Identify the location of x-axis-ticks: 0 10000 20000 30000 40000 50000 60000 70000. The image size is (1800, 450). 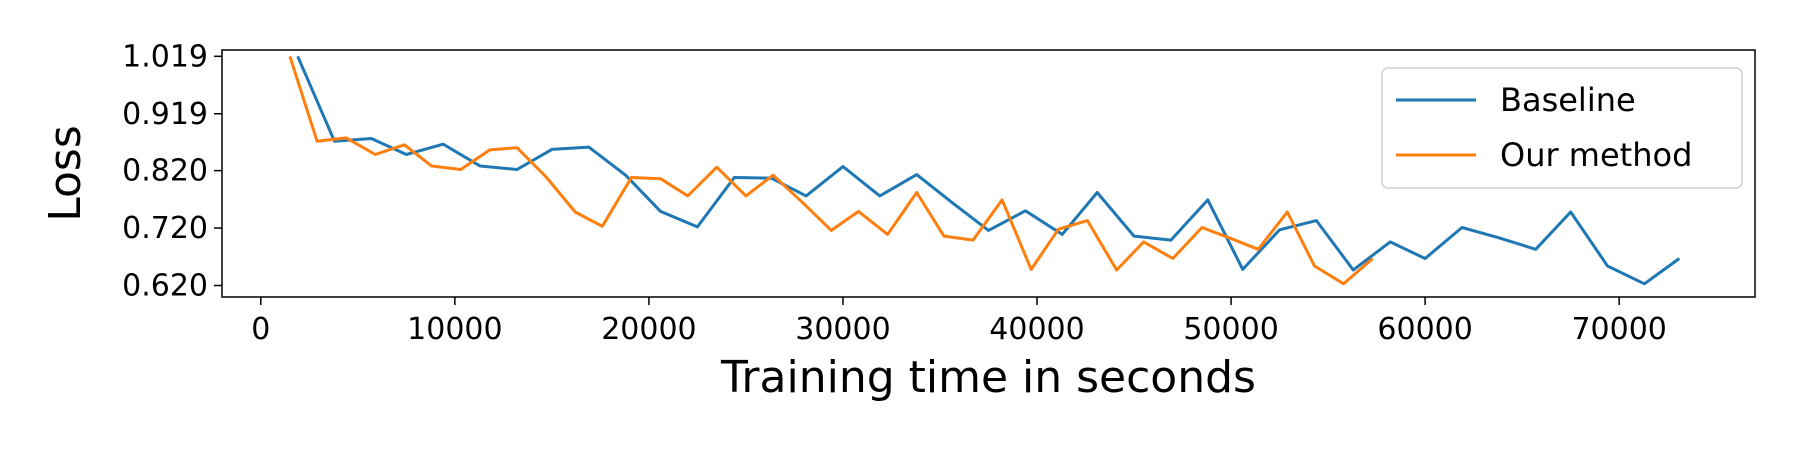
(959, 322).